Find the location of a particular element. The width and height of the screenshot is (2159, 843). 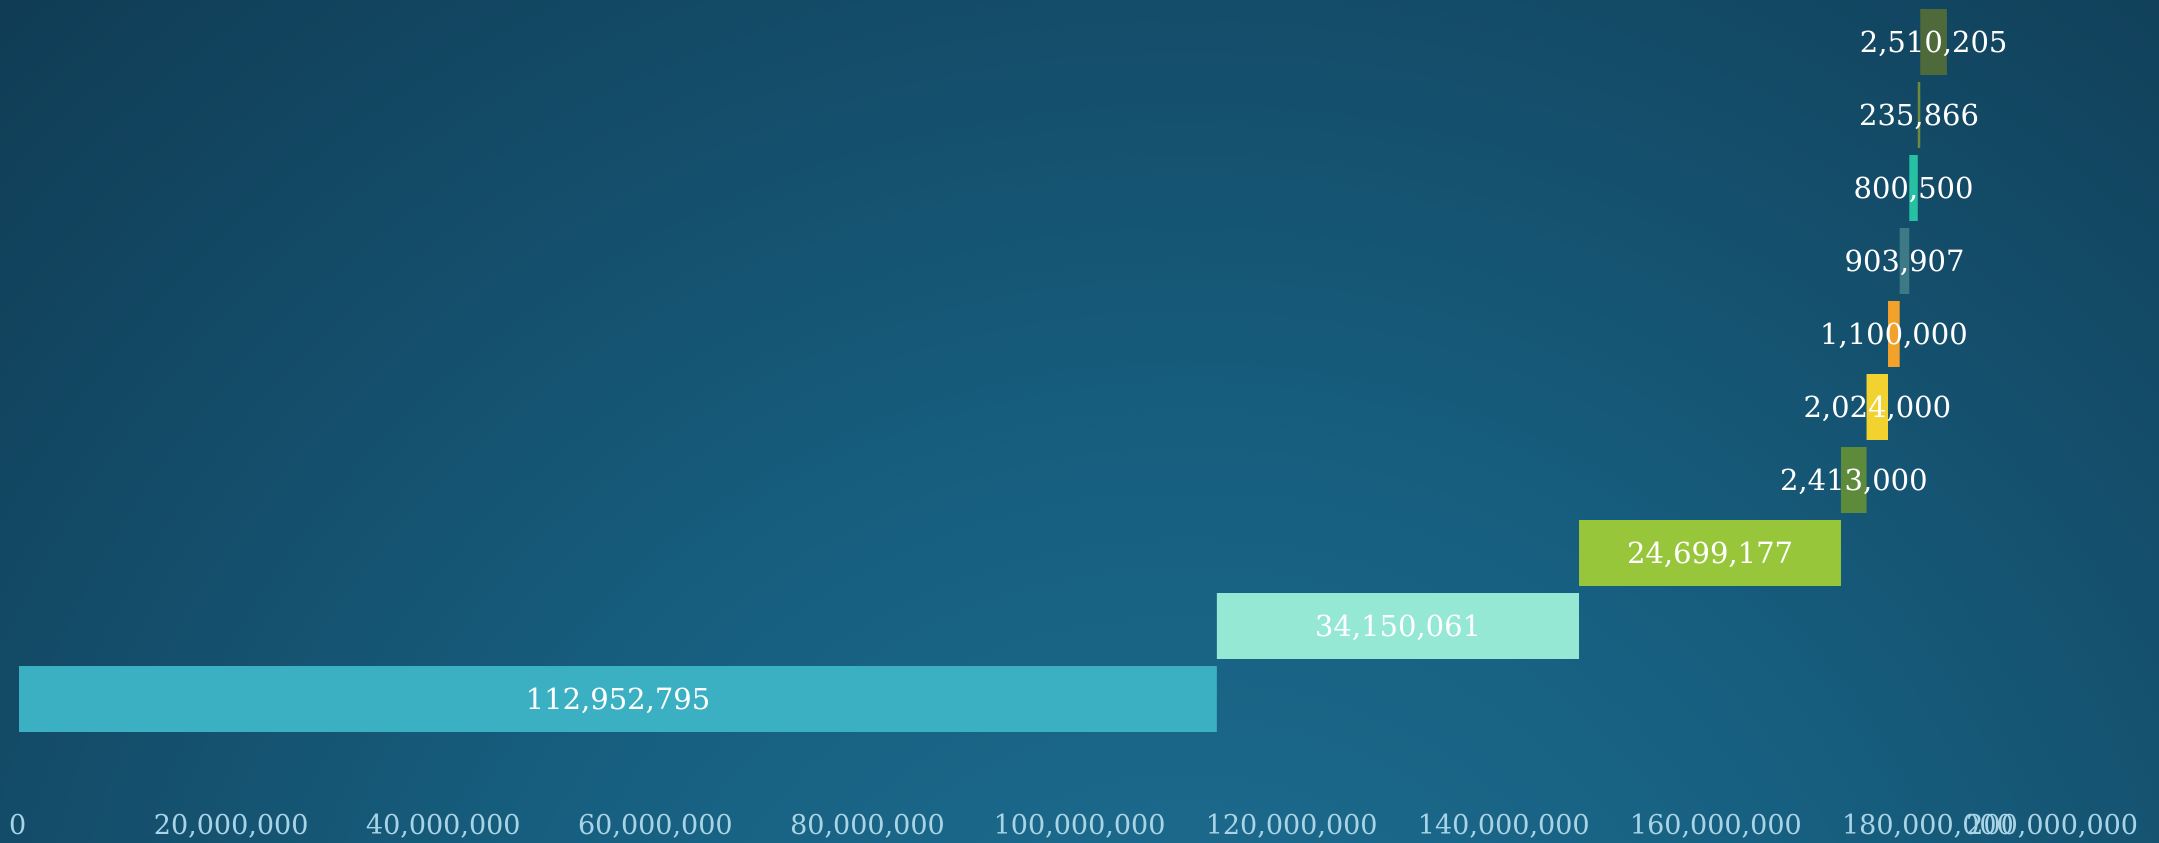

data-label-6: 1,100,000 is located at coordinates (1894, 334).